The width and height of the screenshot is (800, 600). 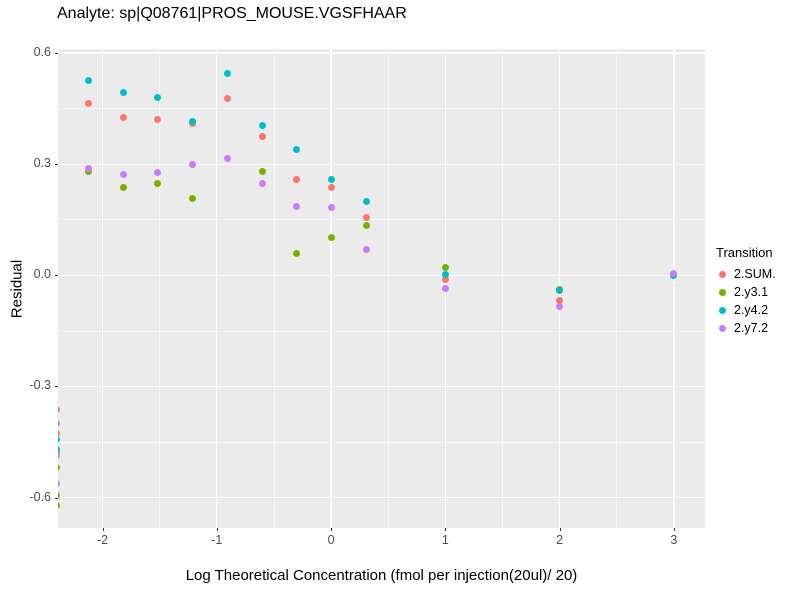 What do you see at coordinates (751, 310) in the screenshot?
I see `legend-item-label: 2.y4.2` at bounding box center [751, 310].